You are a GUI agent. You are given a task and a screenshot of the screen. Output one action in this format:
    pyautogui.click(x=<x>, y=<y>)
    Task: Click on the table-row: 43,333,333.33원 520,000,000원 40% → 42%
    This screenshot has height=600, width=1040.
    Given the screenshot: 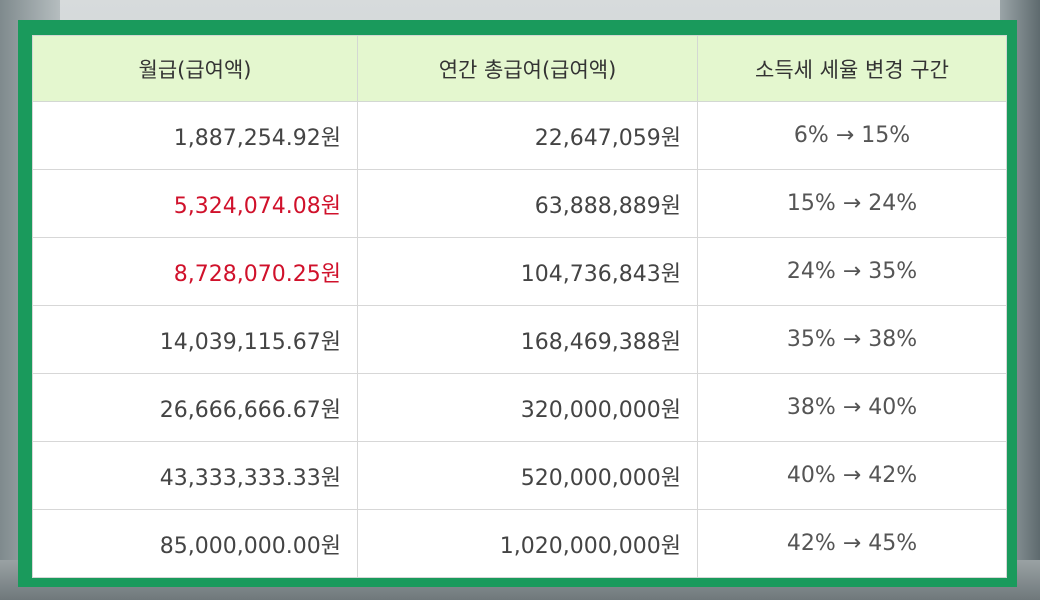 What is the action you would take?
    pyautogui.click(x=519, y=475)
    